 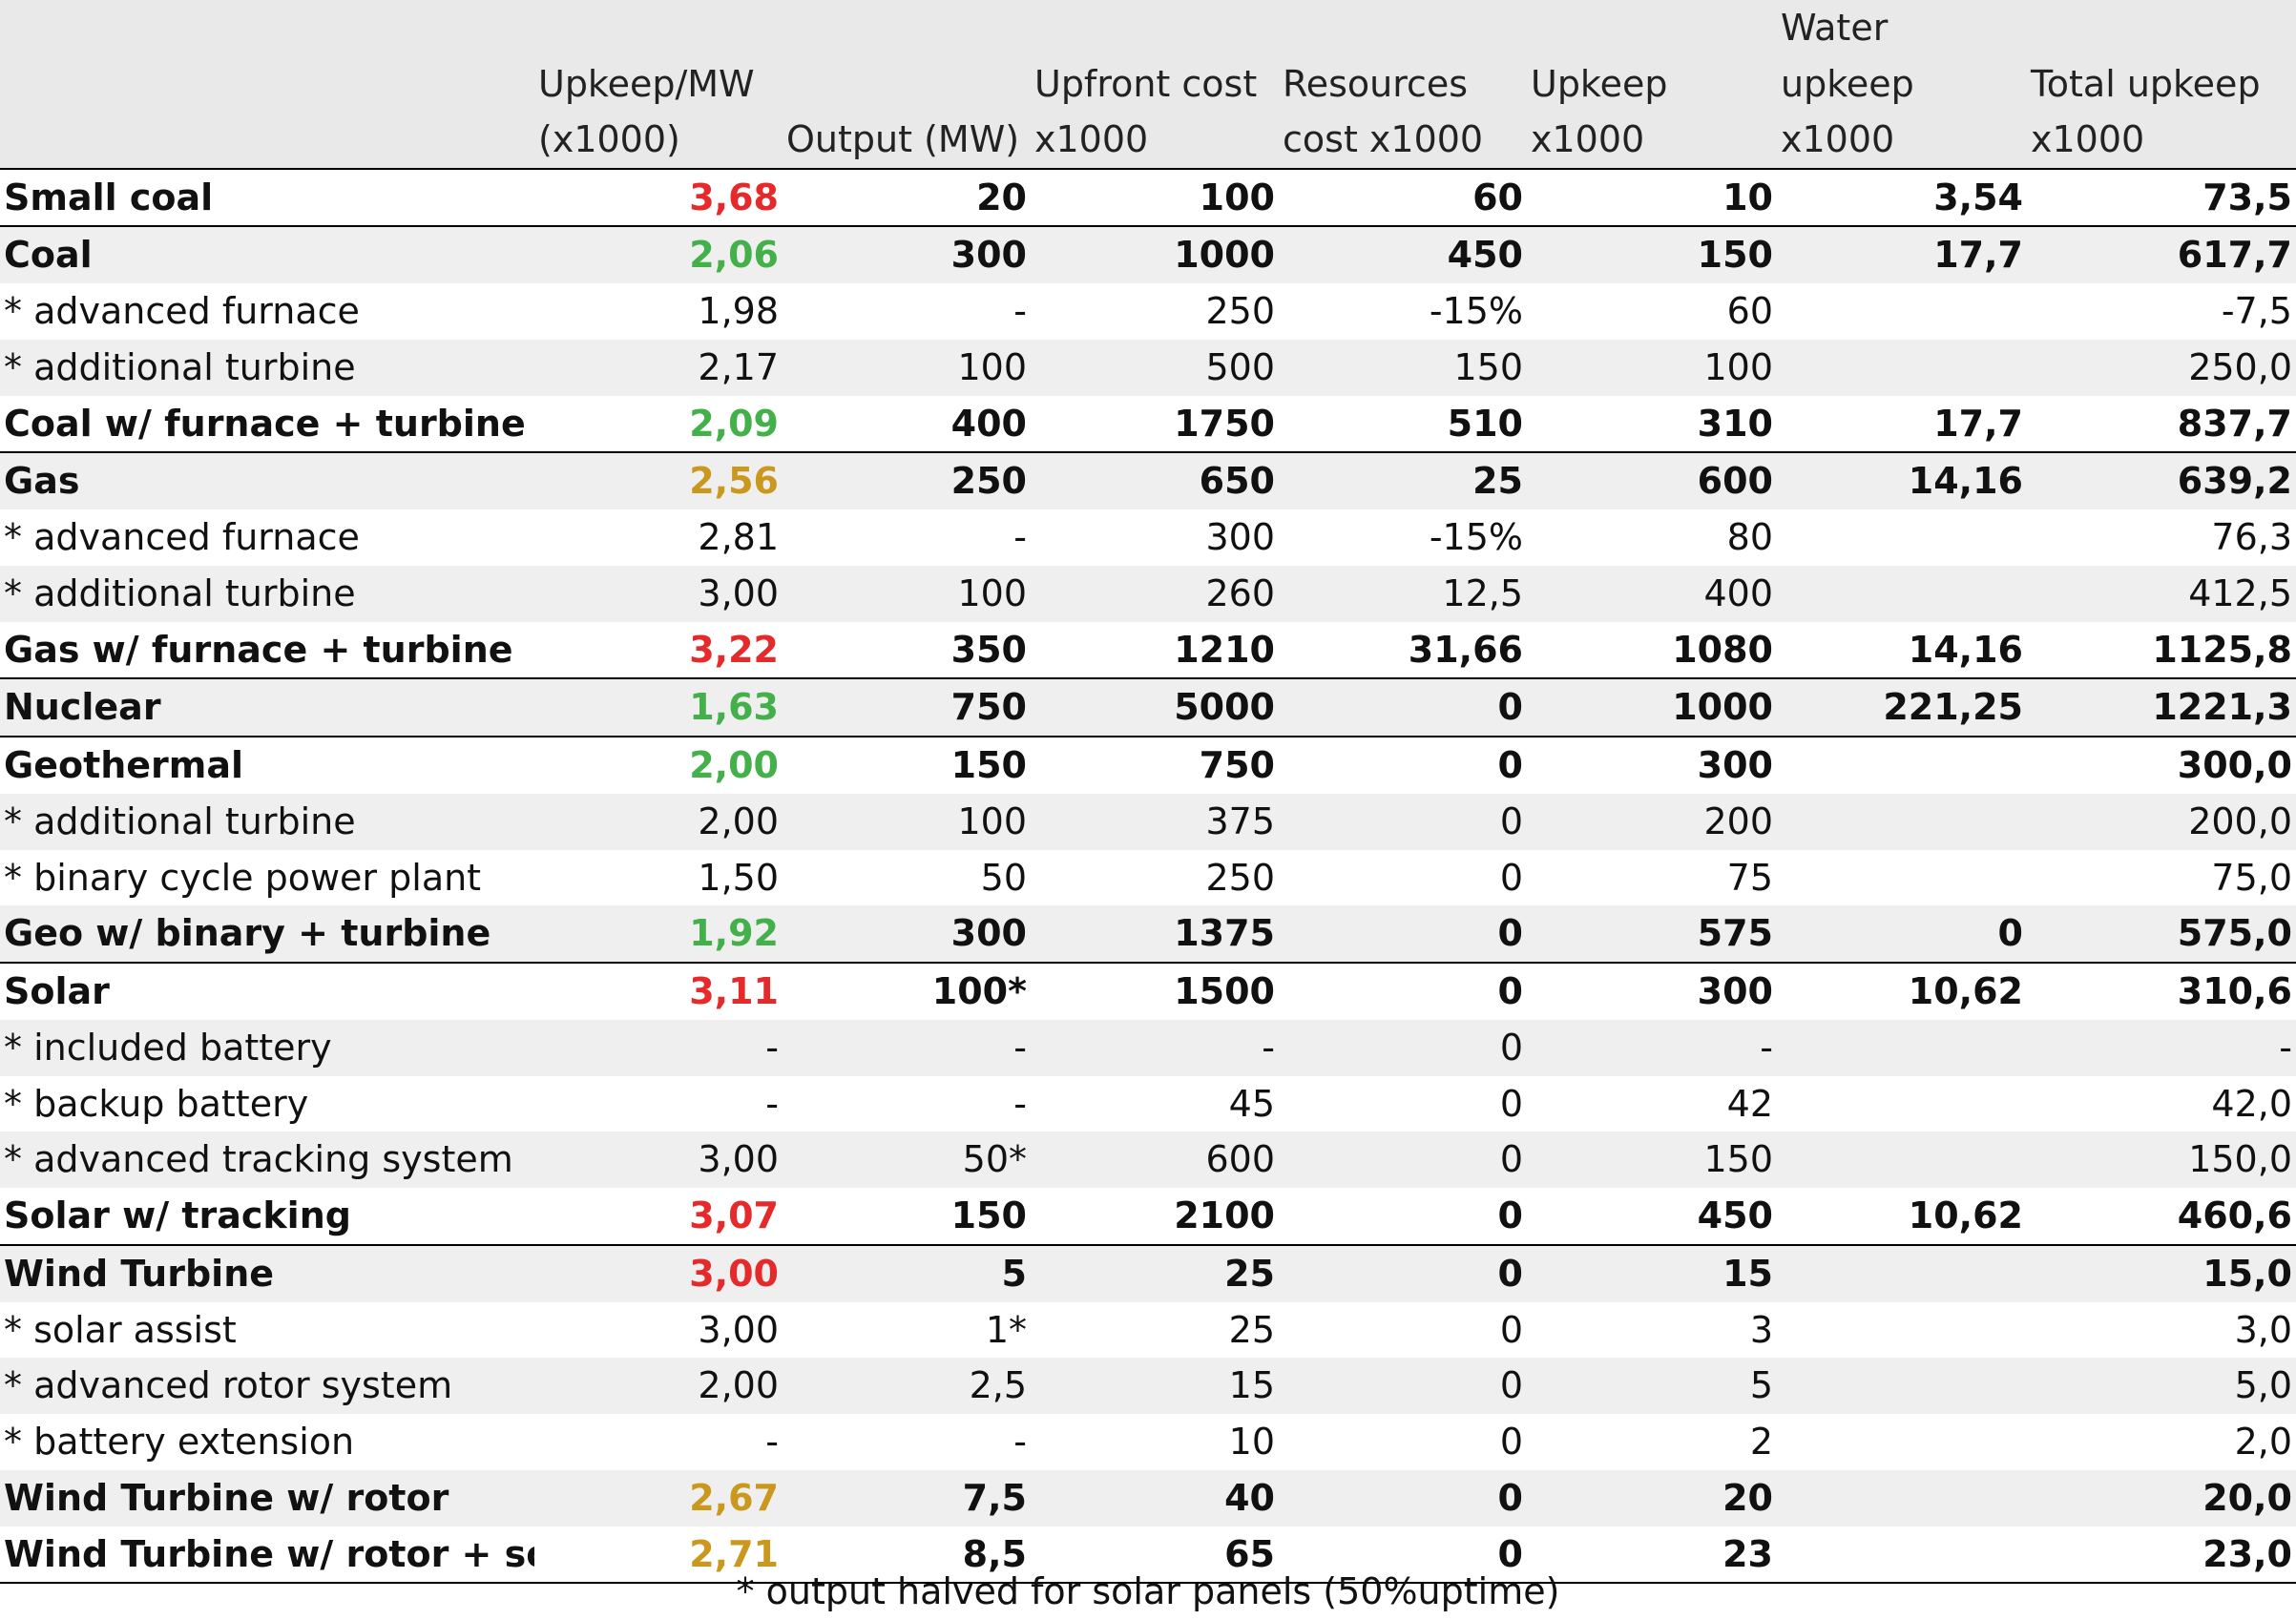 What do you see at coordinates (1155, 1103) in the screenshot?
I see `upfront-cost-cell: 45` at bounding box center [1155, 1103].